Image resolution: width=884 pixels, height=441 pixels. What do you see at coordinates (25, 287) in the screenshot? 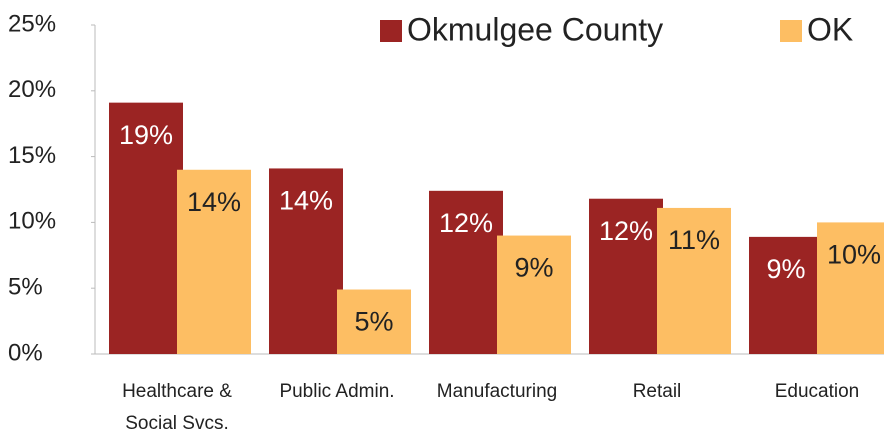
I see `y-tick-label: 5%` at bounding box center [25, 287].